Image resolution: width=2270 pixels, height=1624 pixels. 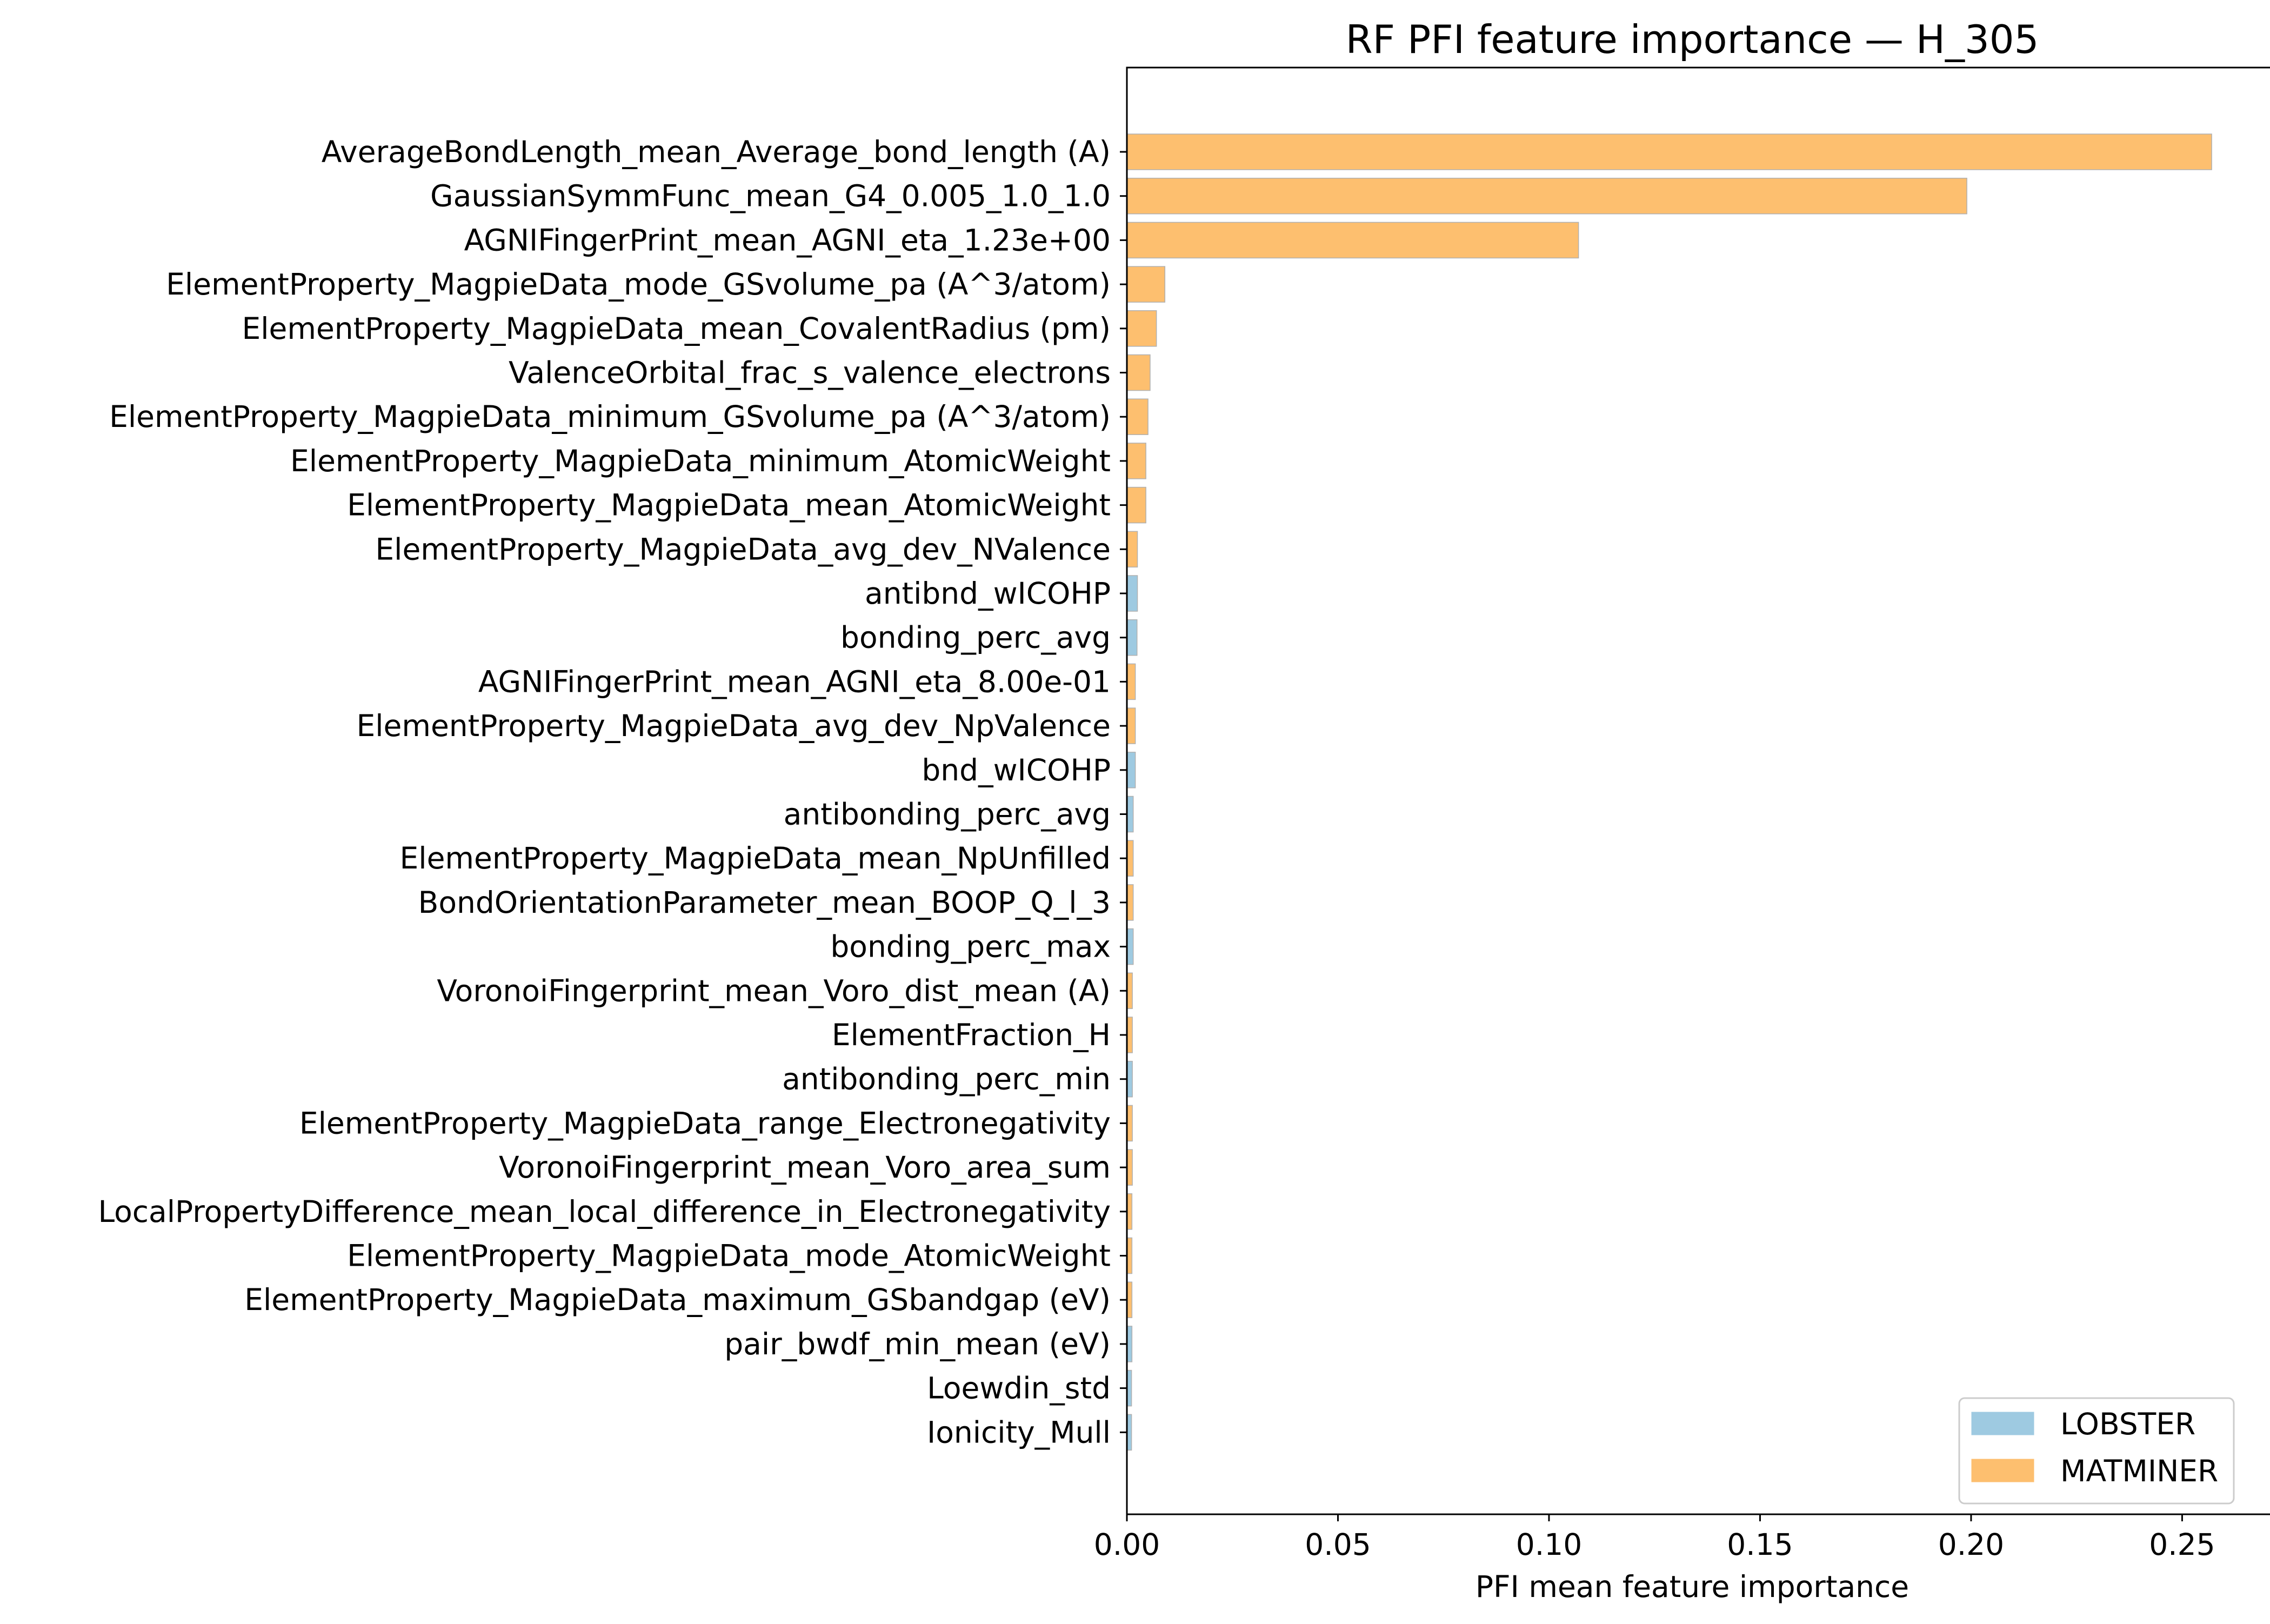 What do you see at coordinates (1019, 1432) in the screenshot?
I see `y-tick-label: Ionicity_Mull` at bounding box center [1019, 1432].